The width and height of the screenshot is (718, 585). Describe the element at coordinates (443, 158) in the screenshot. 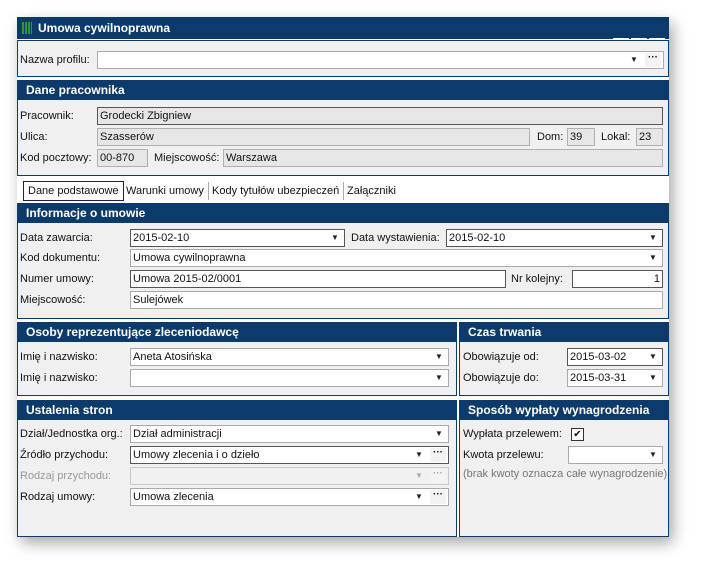

I see `miejscowosc-field: Warszawa` at that location.